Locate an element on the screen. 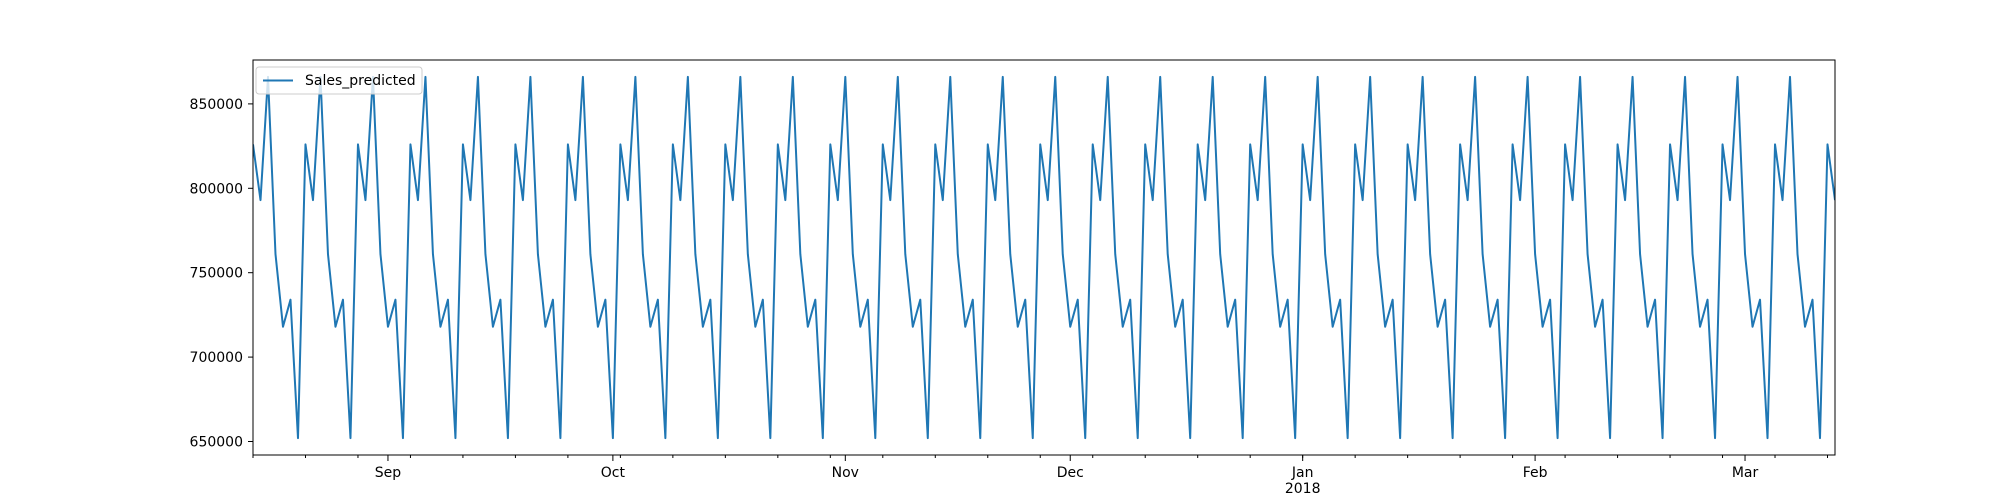  y-tick-label: 800000 is located at coordinates (216, 189).